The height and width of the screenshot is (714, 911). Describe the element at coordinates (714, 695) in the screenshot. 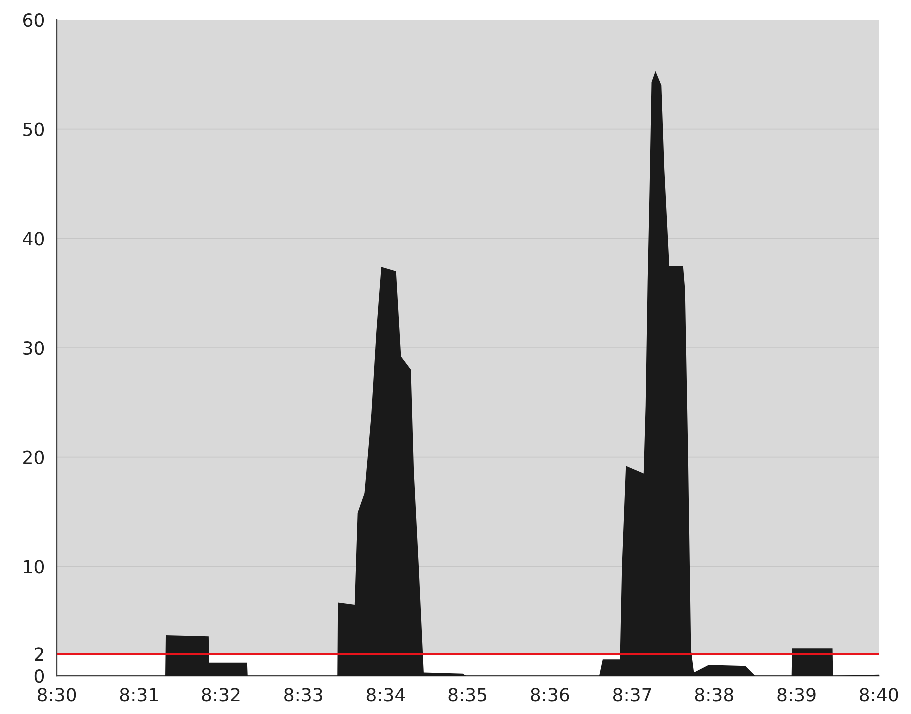

I see `x-tick-label: 8:38` at that location.